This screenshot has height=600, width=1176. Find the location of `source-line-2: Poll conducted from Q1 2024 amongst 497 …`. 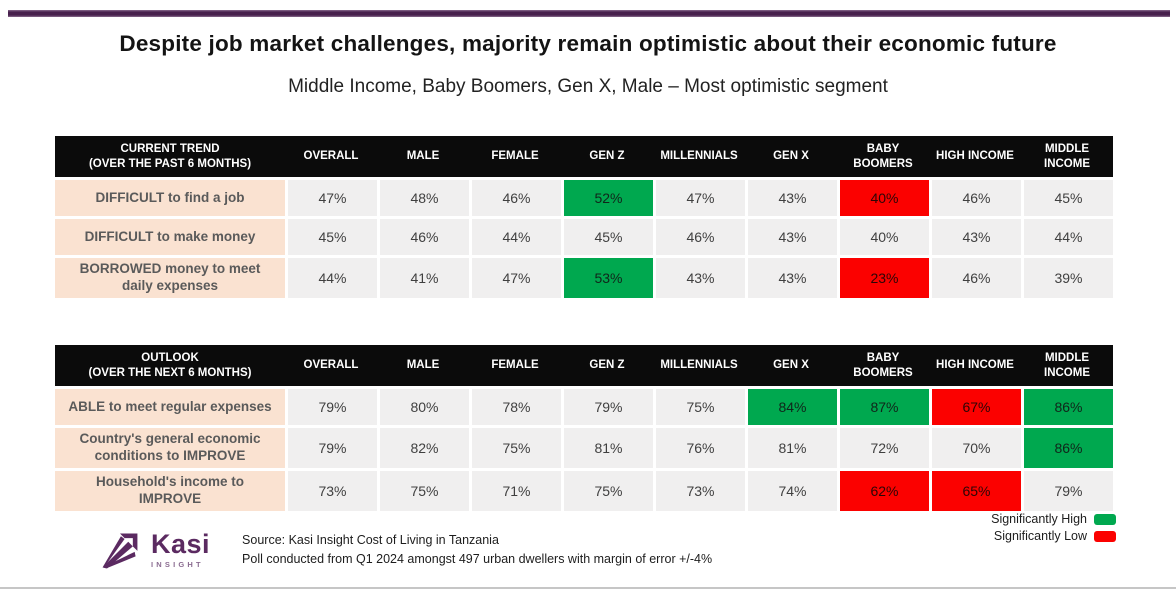

source-line-2: Poll conducted from Q1 2024 amongst 497 … is located at coordinates (477, 559).